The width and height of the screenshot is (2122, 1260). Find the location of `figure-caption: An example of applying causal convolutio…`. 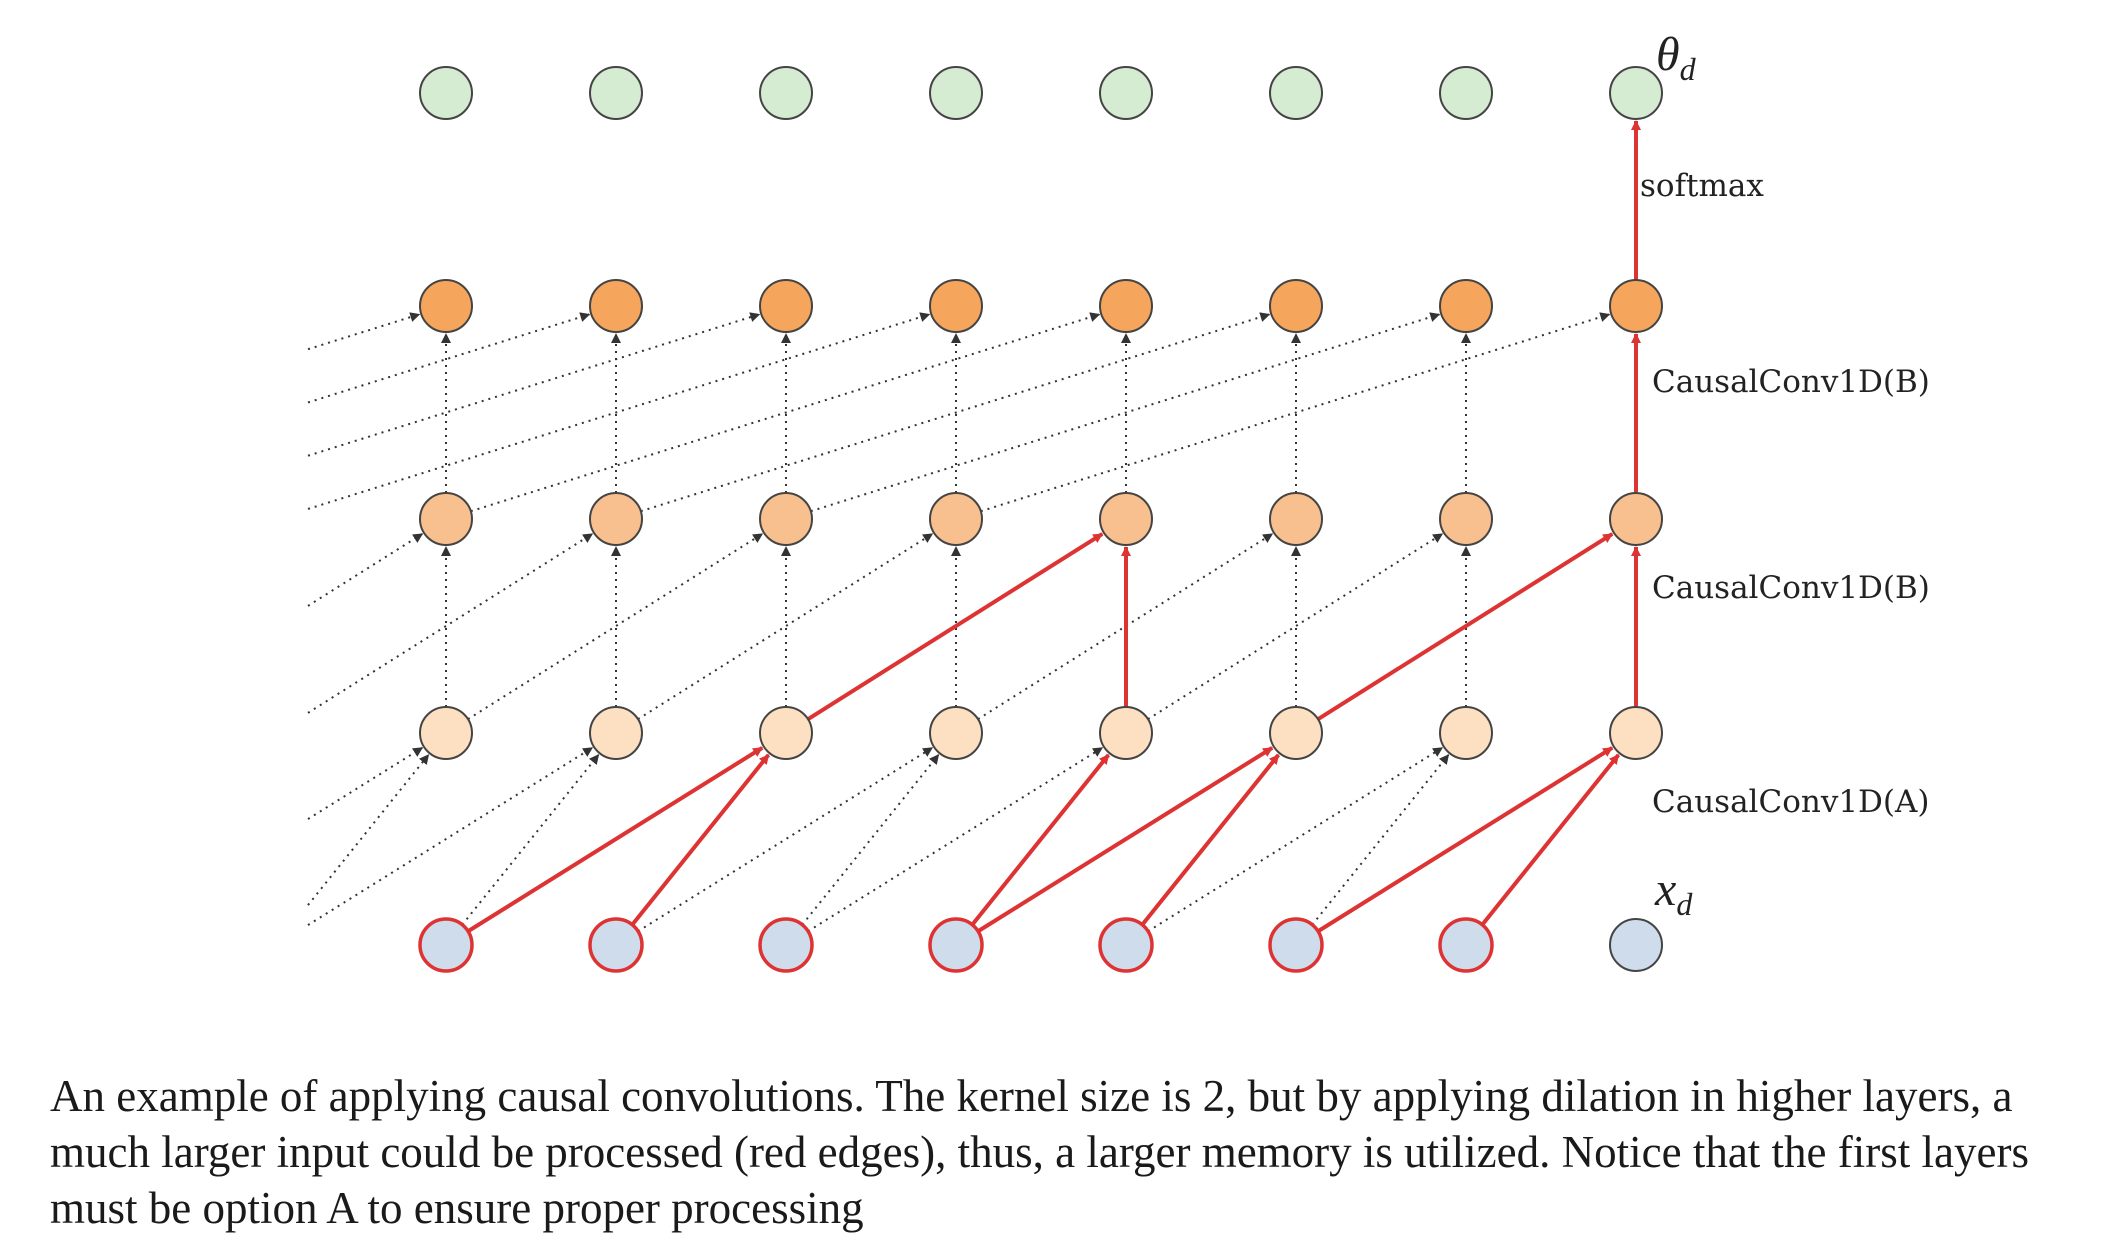

figure-caption: An example of applying causal convolutio… is located at coordinates (1039, 1152).